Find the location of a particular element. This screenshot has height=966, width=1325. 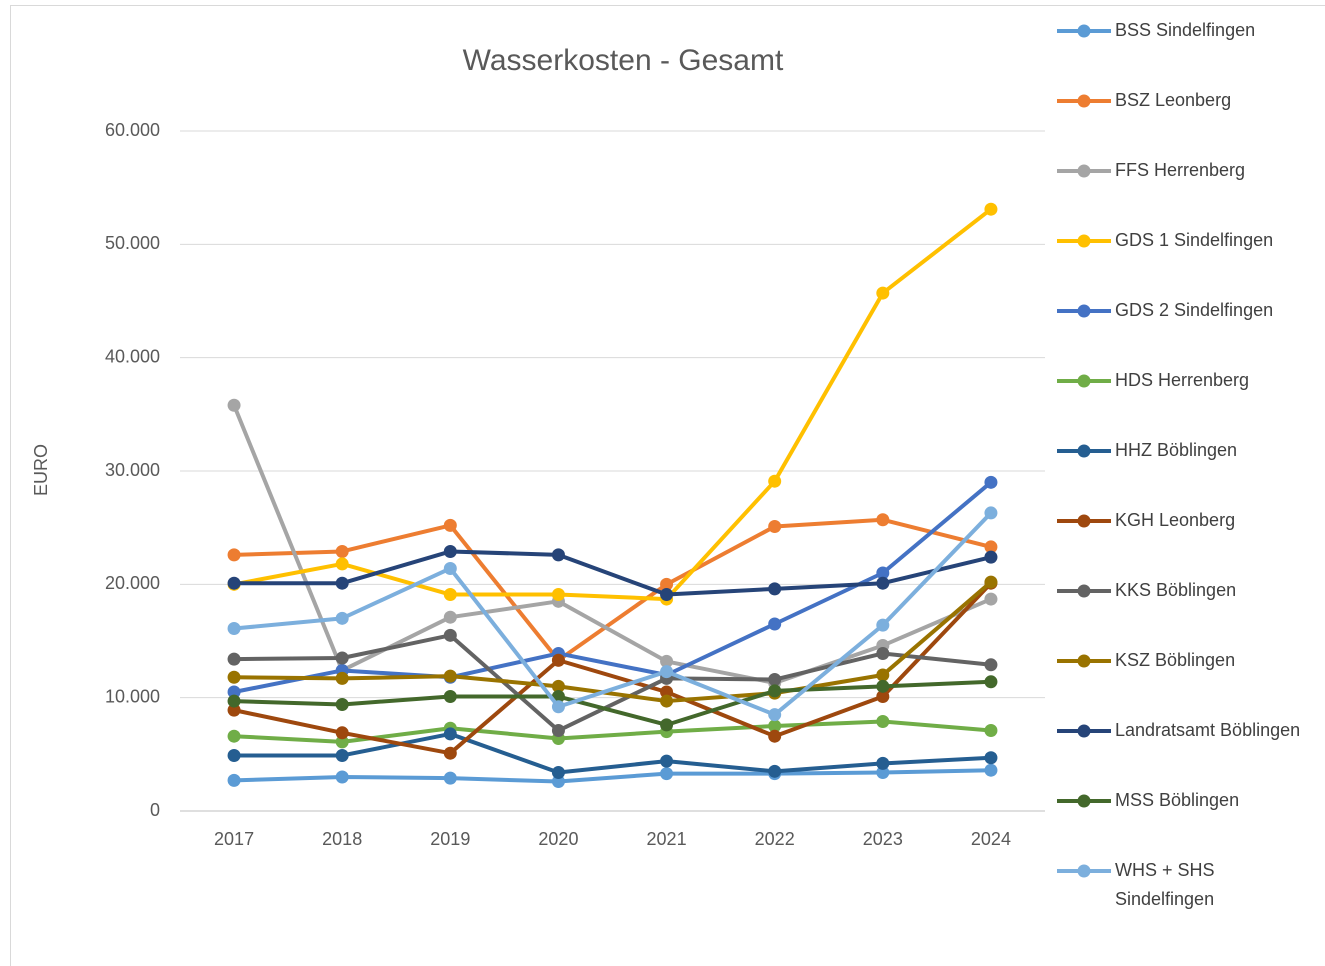

x-tick-label: 2020 is located at coordinates (558, 839).